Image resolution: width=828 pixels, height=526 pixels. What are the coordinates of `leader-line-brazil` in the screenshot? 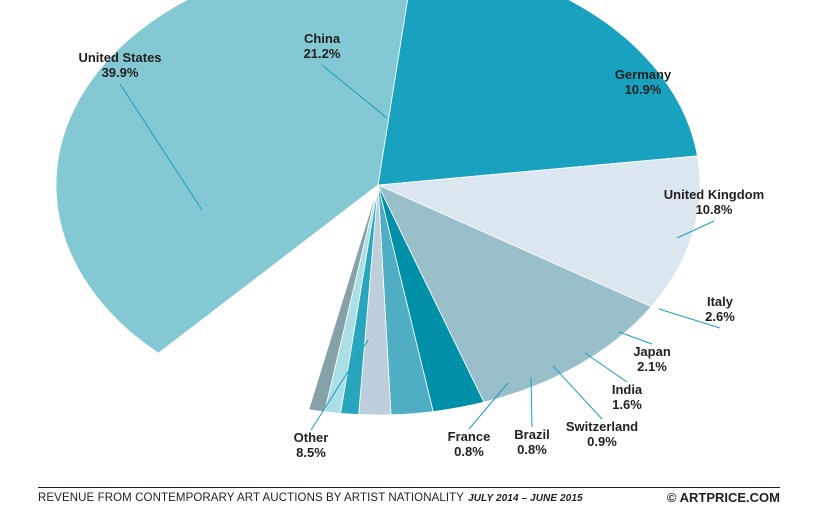 It's located at (531, 402).